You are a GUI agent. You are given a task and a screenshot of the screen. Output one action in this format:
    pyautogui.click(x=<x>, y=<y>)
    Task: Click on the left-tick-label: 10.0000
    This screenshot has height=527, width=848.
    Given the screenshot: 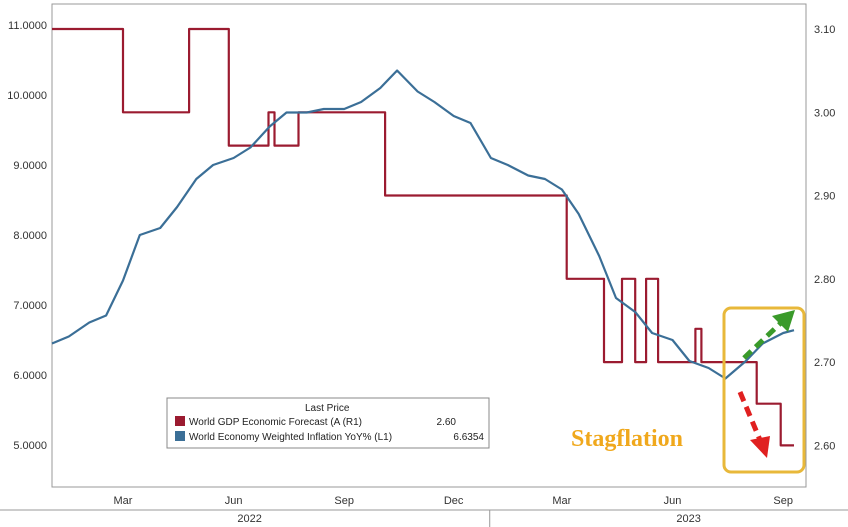 What is the action you would take?
    pyautogui.click(x=27, y=96)
    